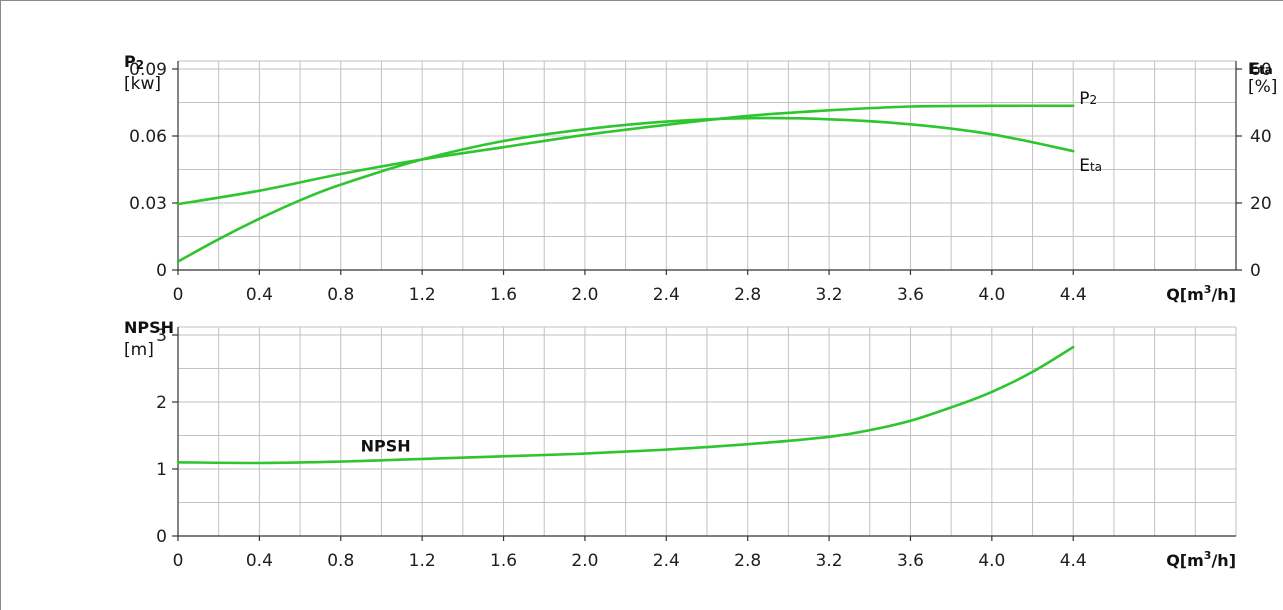 This screenshot has height=610, width=1283. I want to click on series-line-p2, so click(625, 155).